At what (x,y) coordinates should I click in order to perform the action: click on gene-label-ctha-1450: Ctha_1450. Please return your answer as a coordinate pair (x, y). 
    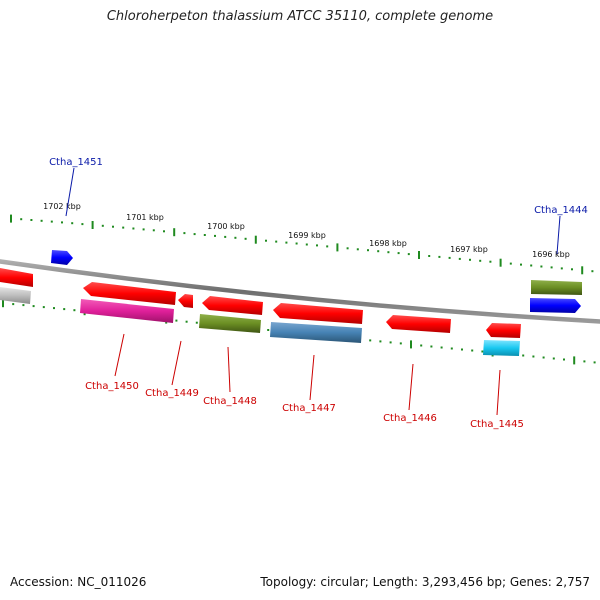
    Looking at the image, I should click on (112, 386).